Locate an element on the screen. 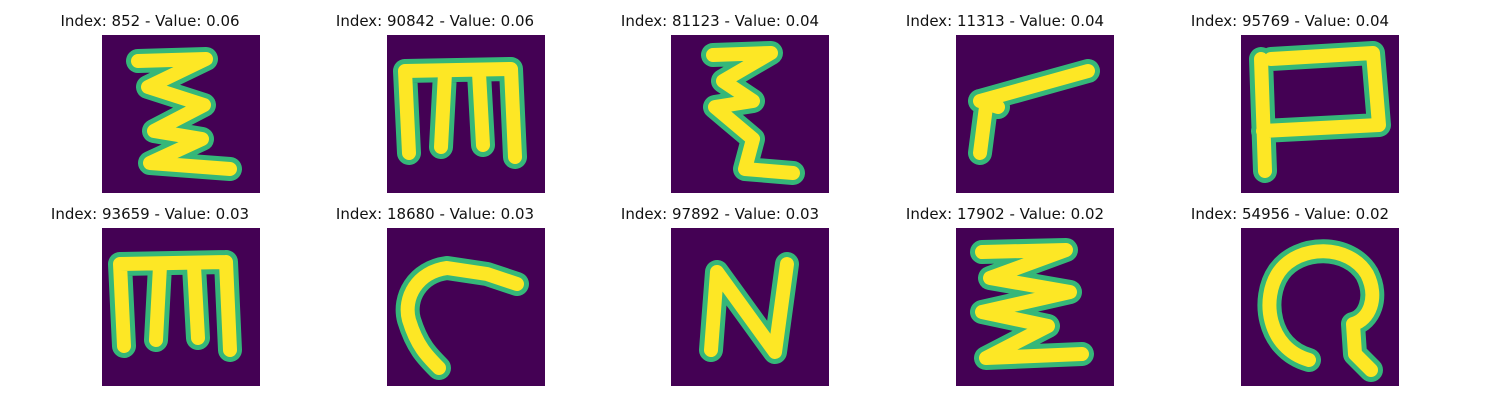  check-stroke-icon is located at coordinates (1034, 112).